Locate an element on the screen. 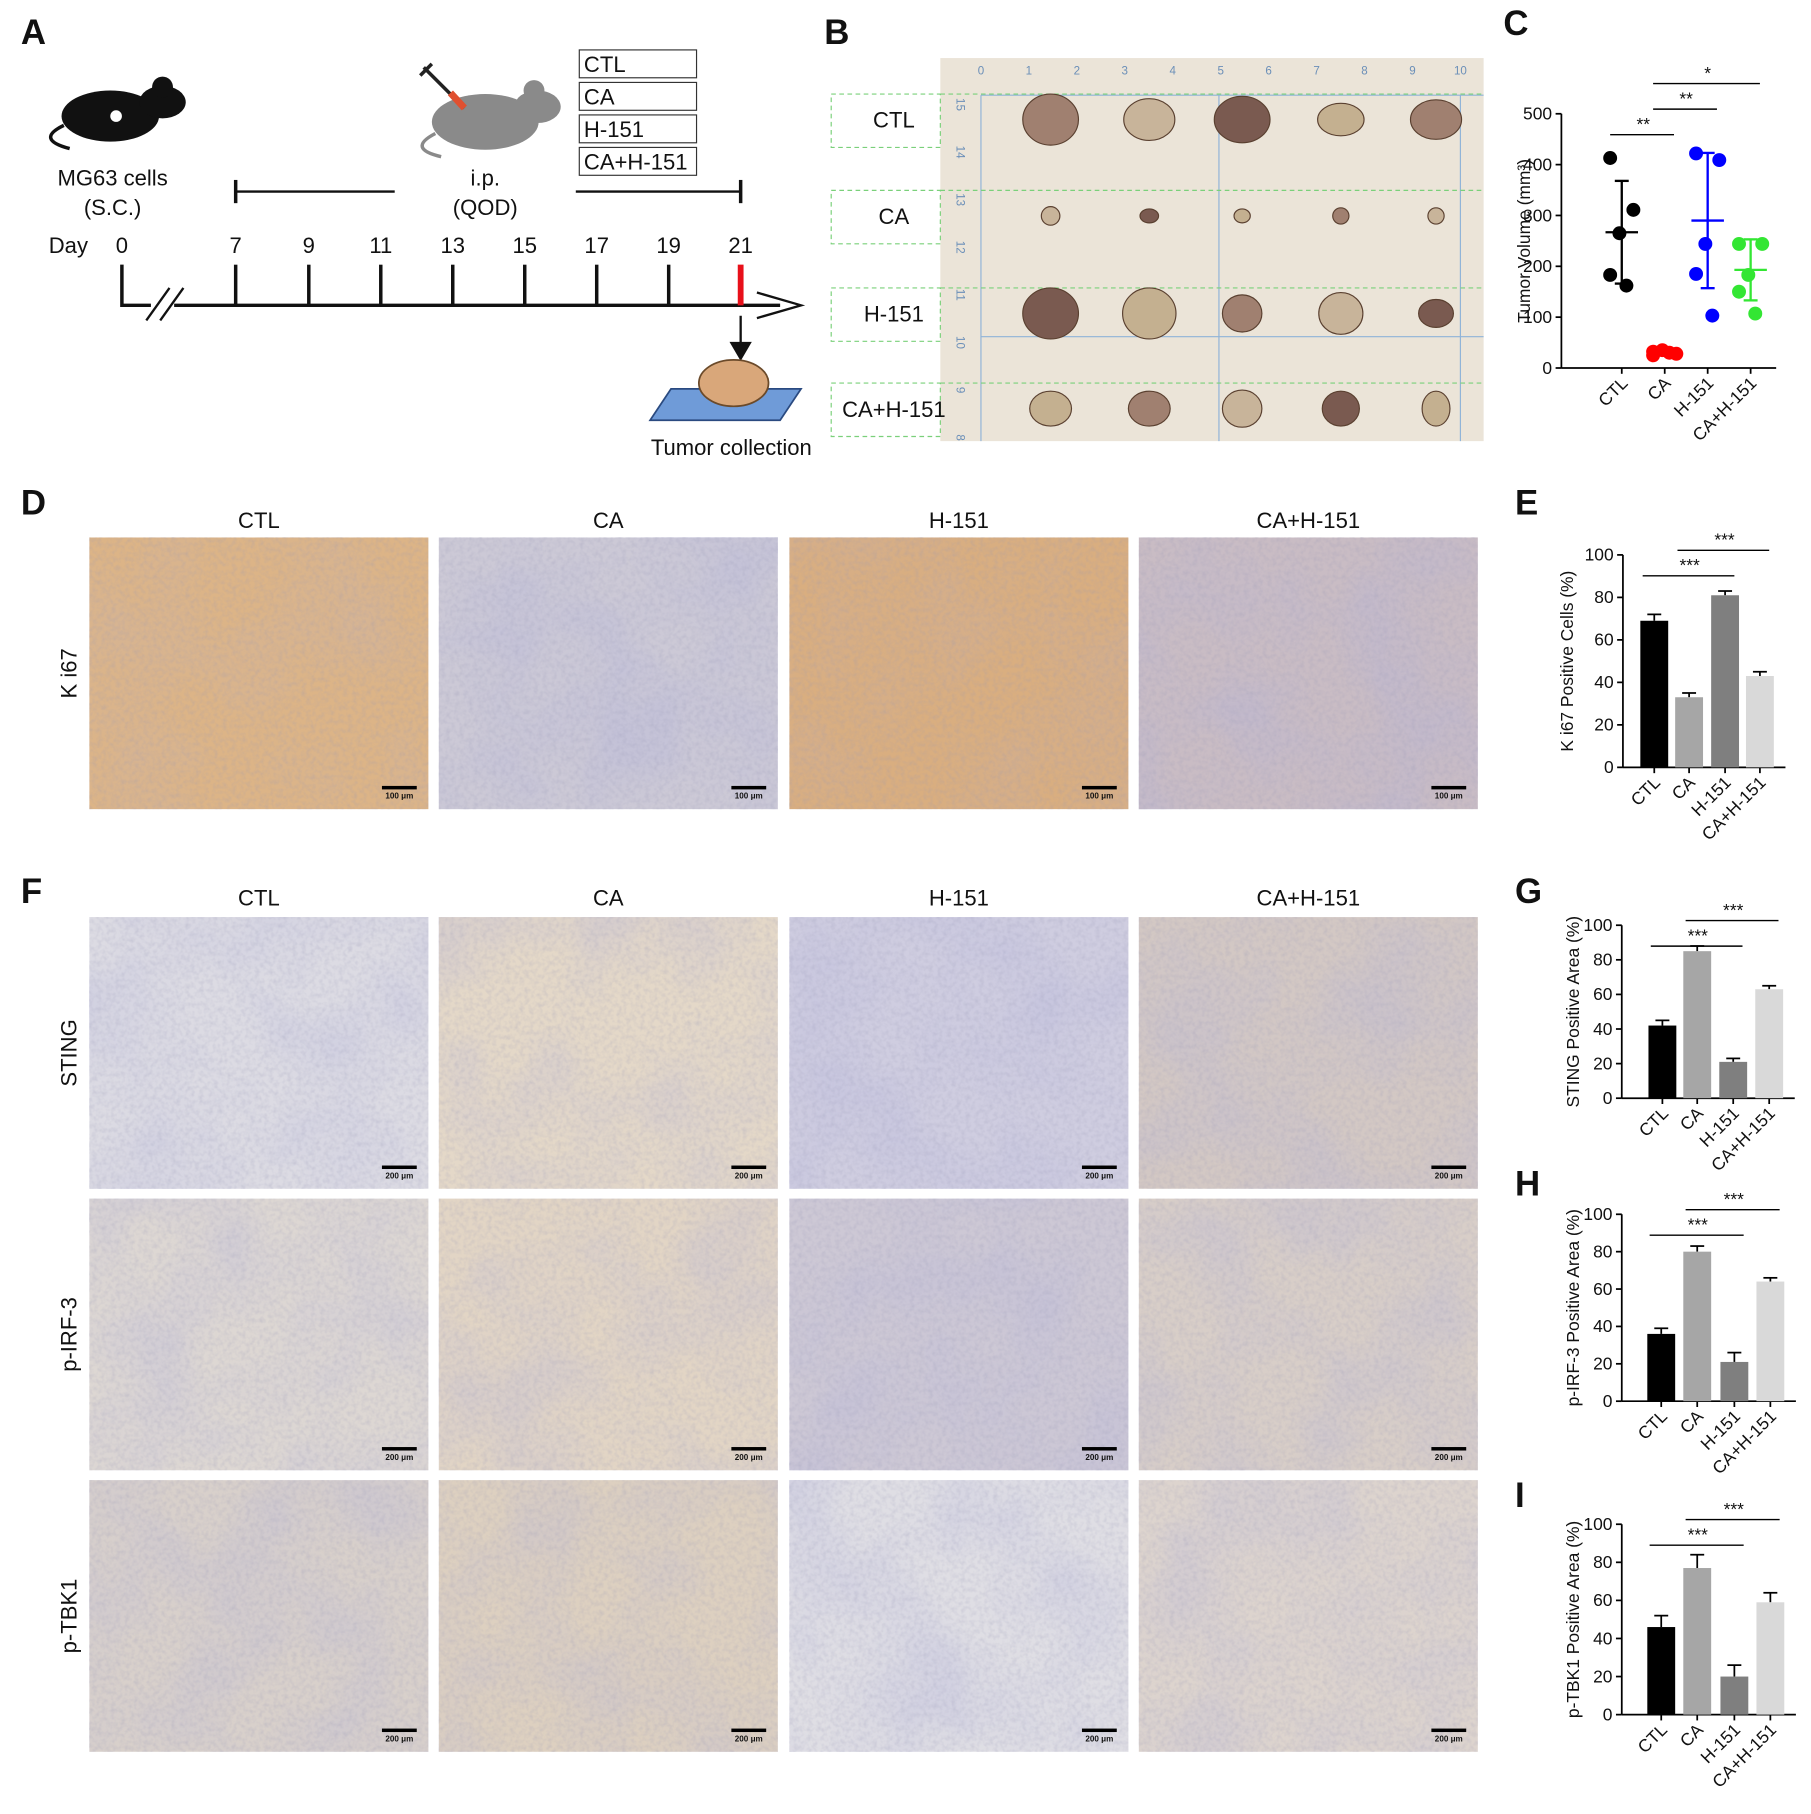  ruler-label: 1 is located at coordinates (1029, 70).